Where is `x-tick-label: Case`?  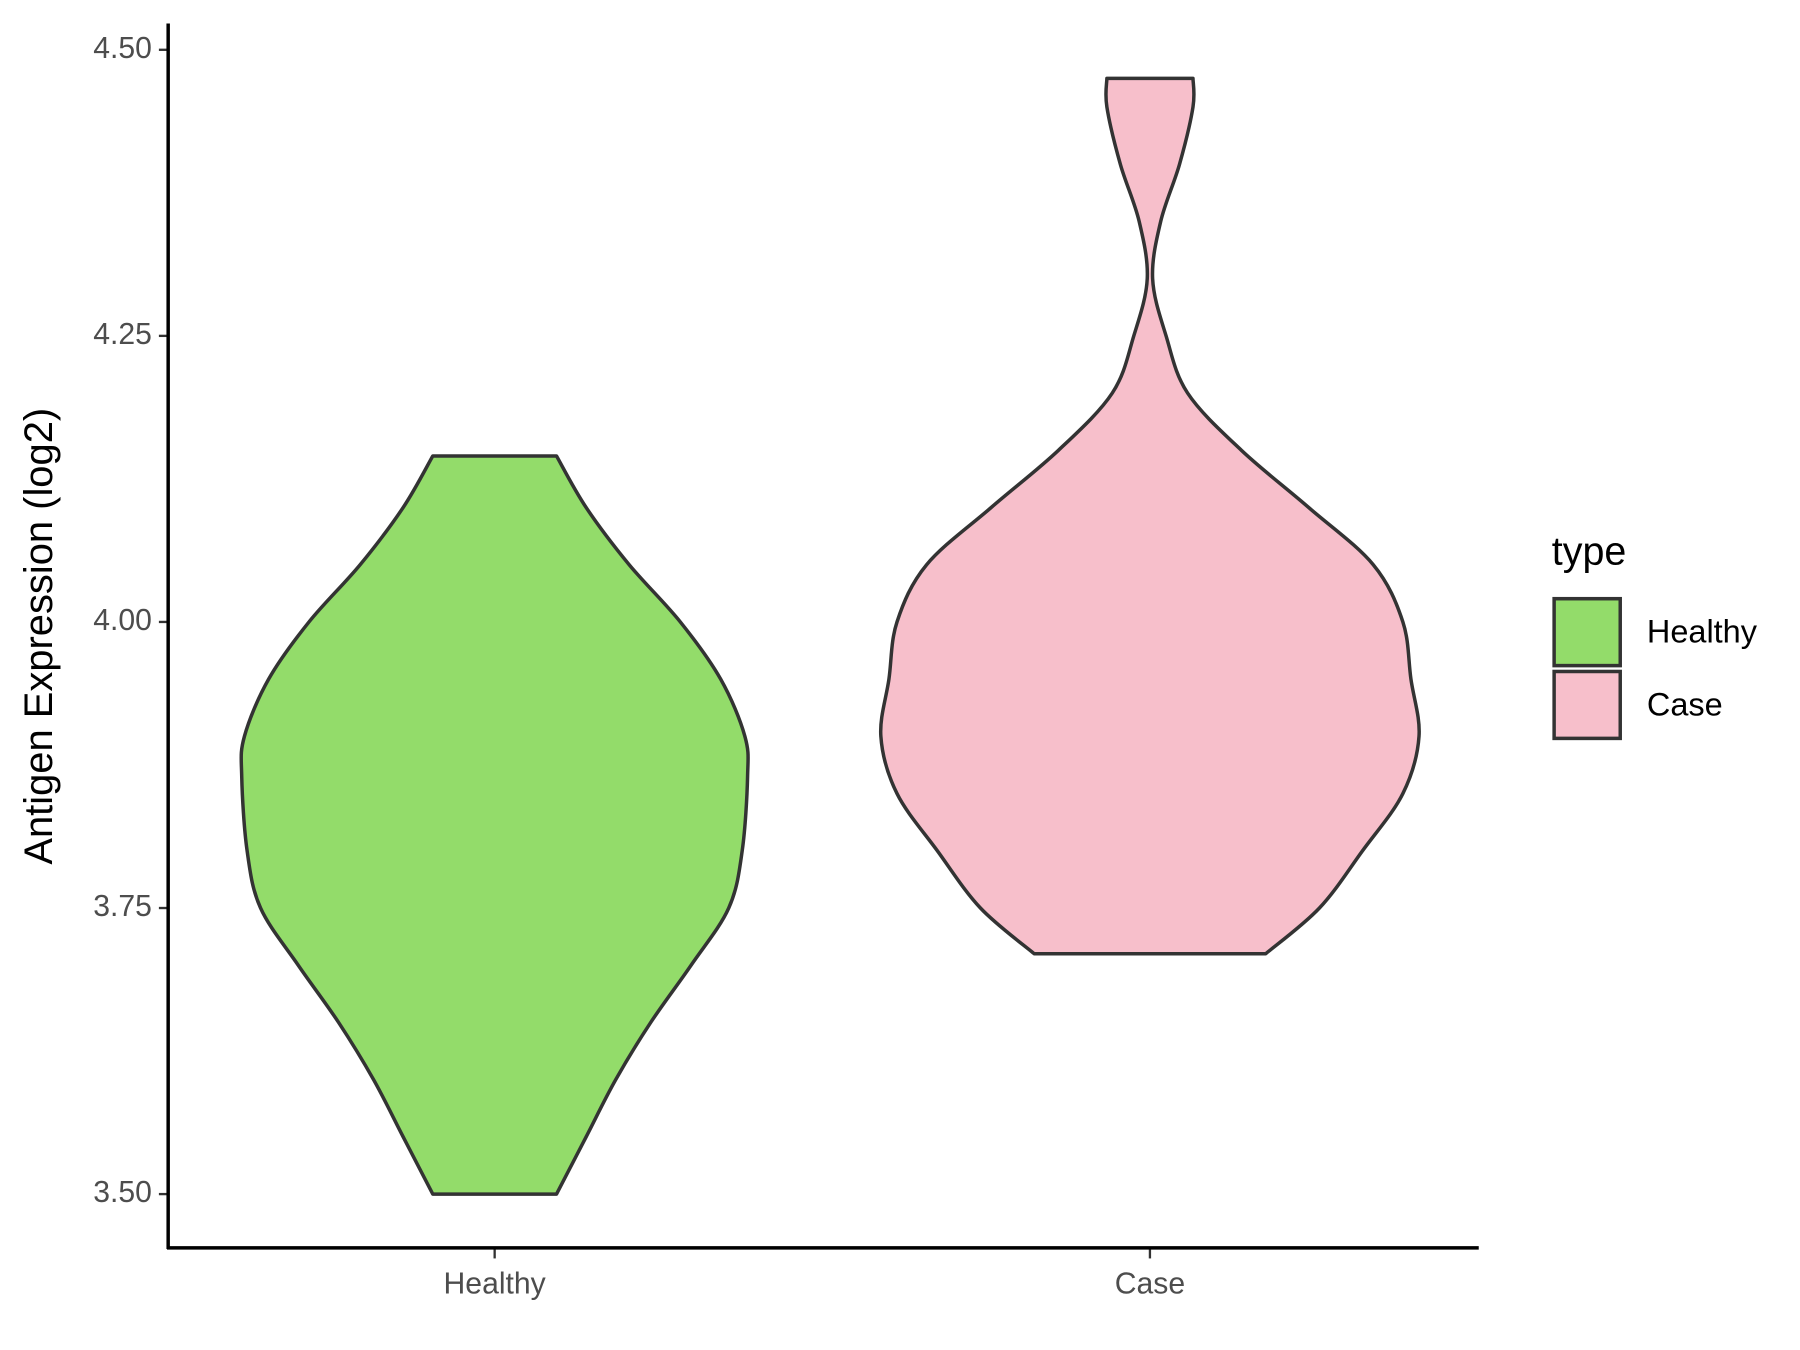
x-tick-label: Case is located at coordinates (1150, 1283).